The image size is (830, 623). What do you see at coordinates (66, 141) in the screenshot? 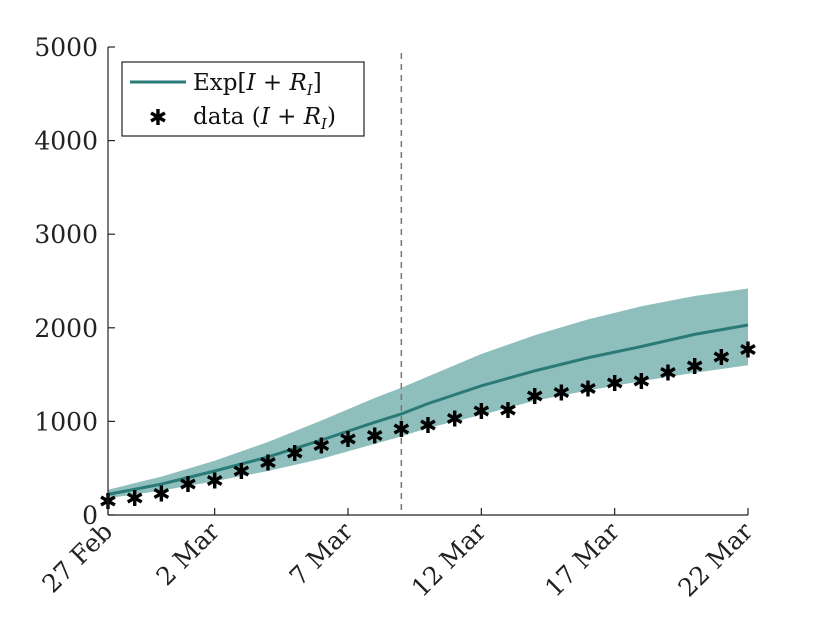
I see `y-tick-label: 4000` at bounding box center [66, 141].